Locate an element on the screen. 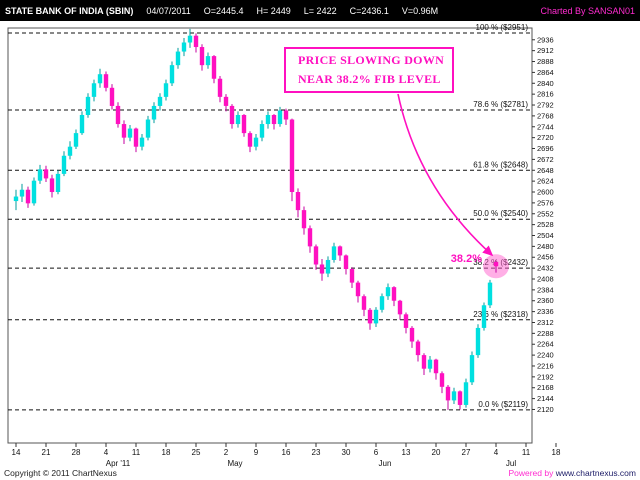  price-axis-label: 2624 is located at coordinates (545, 181).